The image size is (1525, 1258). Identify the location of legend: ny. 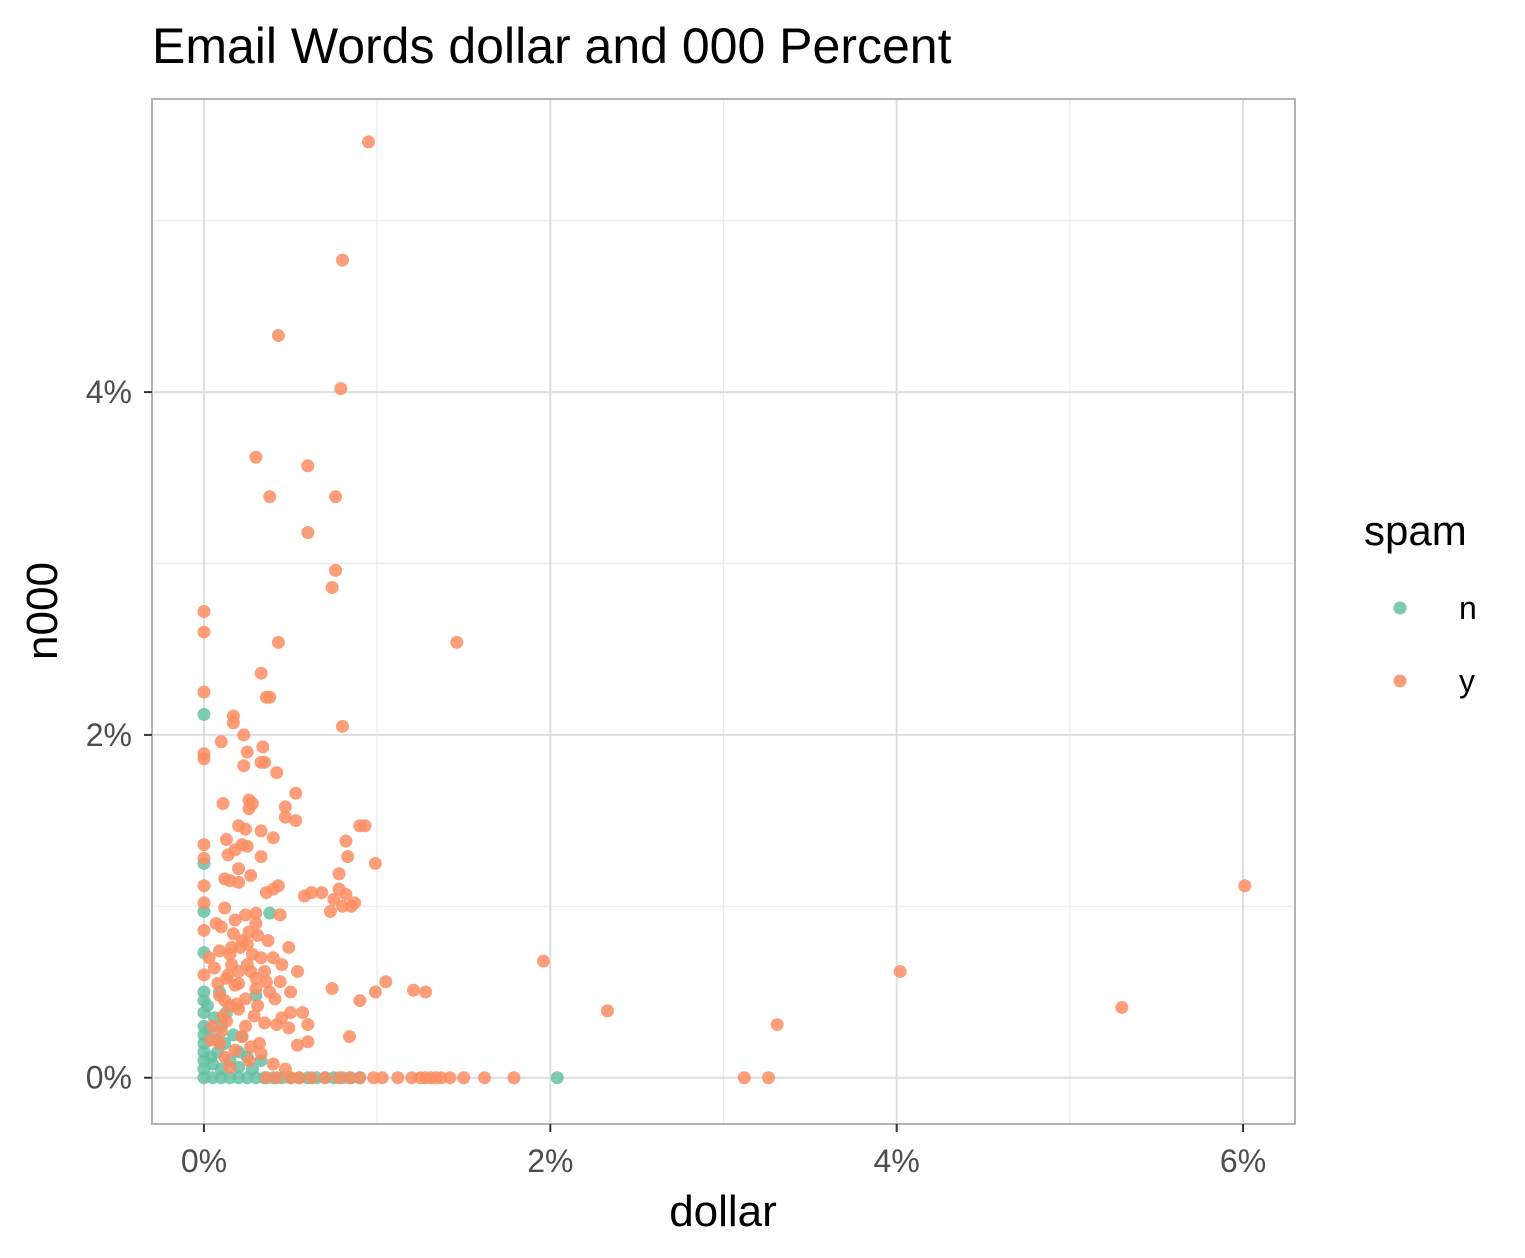
(1435, 644).